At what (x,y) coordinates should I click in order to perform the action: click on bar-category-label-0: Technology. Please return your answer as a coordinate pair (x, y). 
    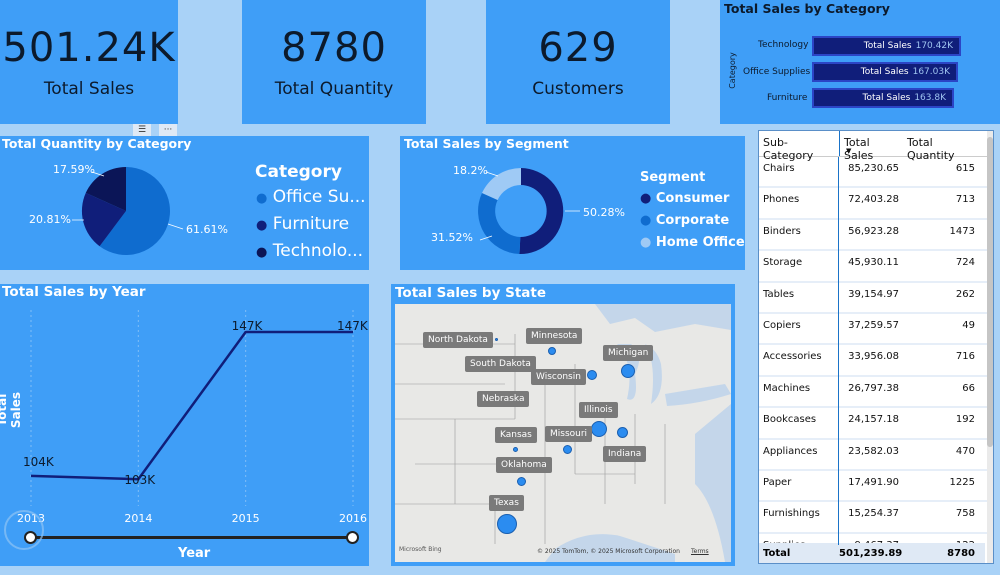
    Looking at the image, I should click on (783, 45).